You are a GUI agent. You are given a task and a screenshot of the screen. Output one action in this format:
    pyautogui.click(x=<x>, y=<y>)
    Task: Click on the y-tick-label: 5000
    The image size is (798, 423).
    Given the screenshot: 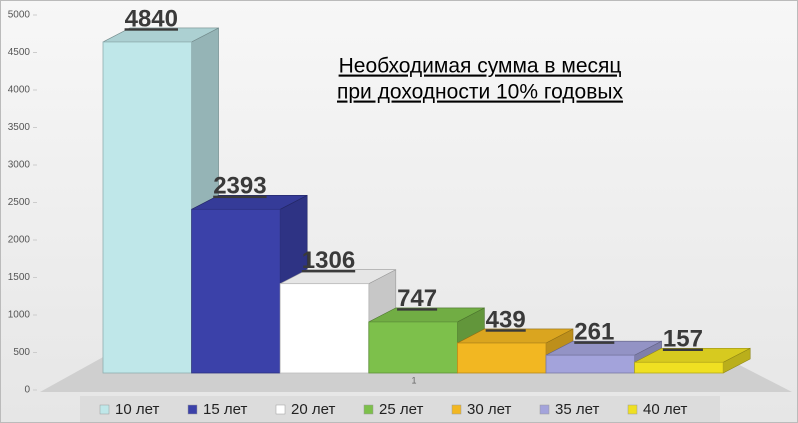 What is the action you would take?
    pyautogui.click(x=19, y=15)
    